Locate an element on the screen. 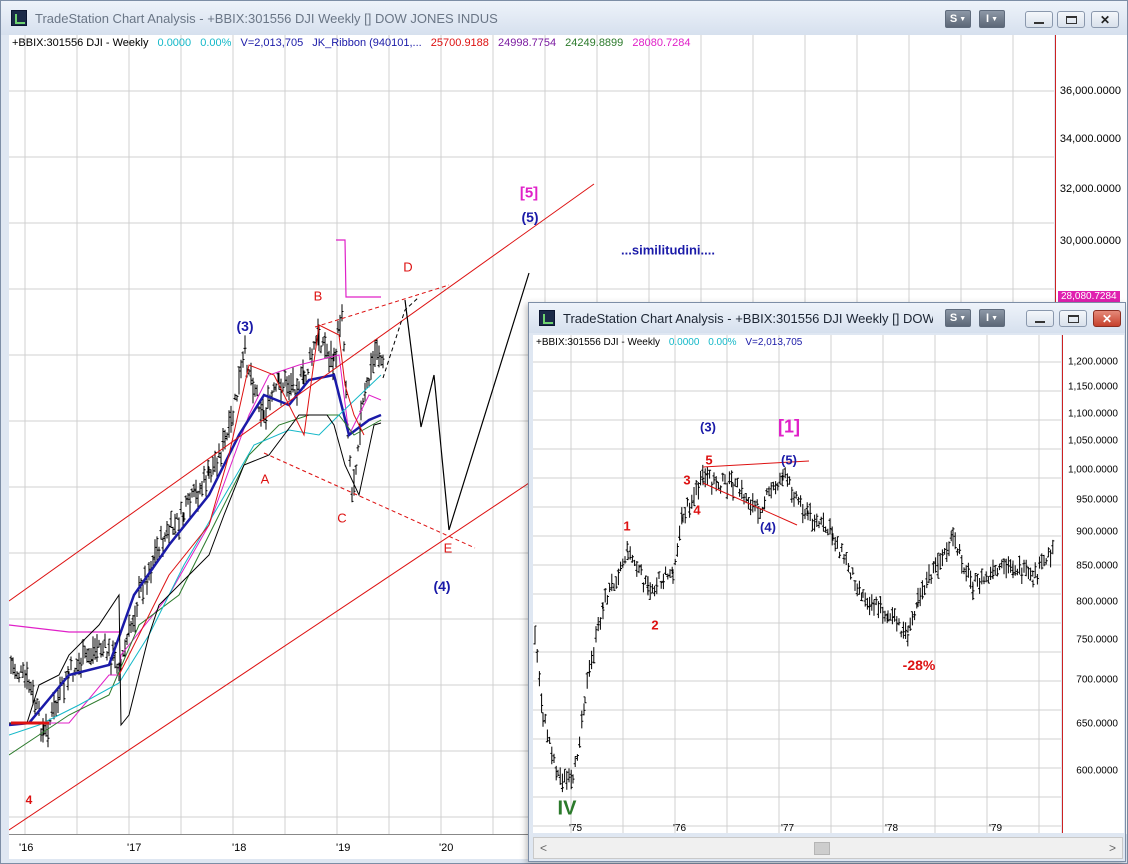  x-tick: '17 is located at coordinates (134, 848).